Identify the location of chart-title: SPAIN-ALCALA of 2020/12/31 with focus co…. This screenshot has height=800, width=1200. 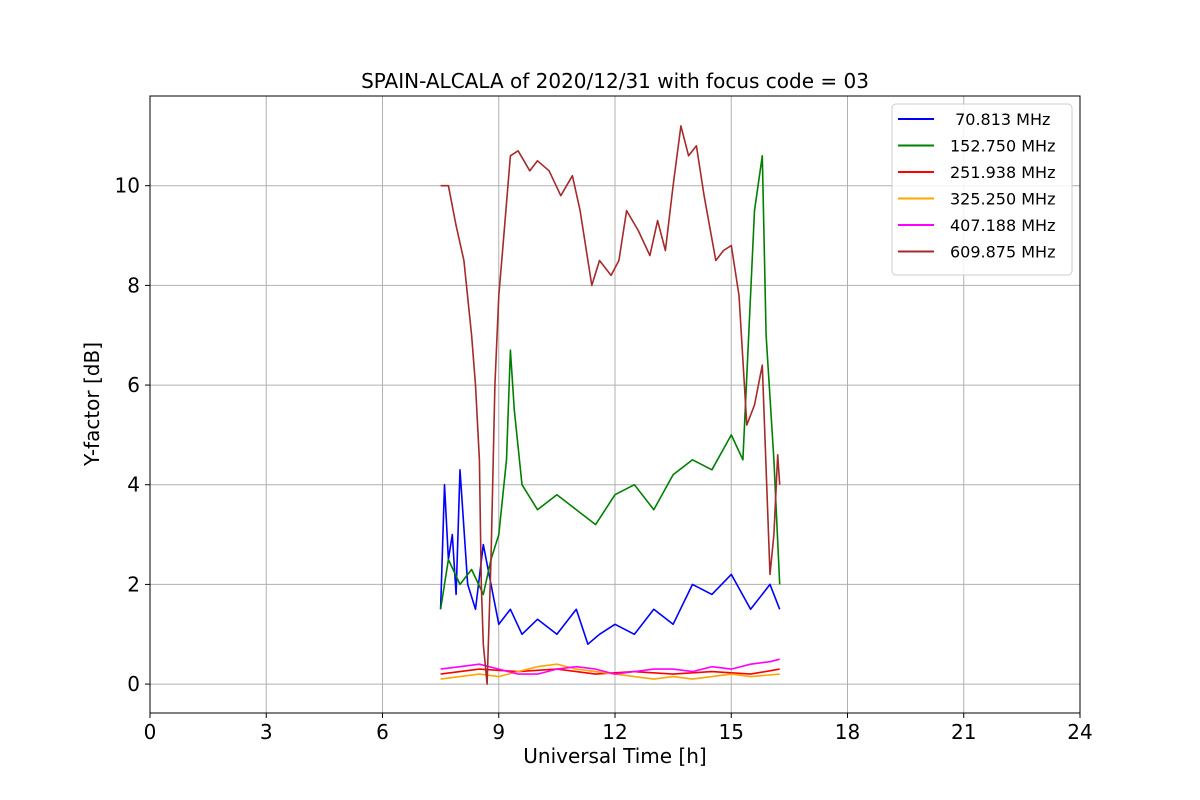
(615, 81).